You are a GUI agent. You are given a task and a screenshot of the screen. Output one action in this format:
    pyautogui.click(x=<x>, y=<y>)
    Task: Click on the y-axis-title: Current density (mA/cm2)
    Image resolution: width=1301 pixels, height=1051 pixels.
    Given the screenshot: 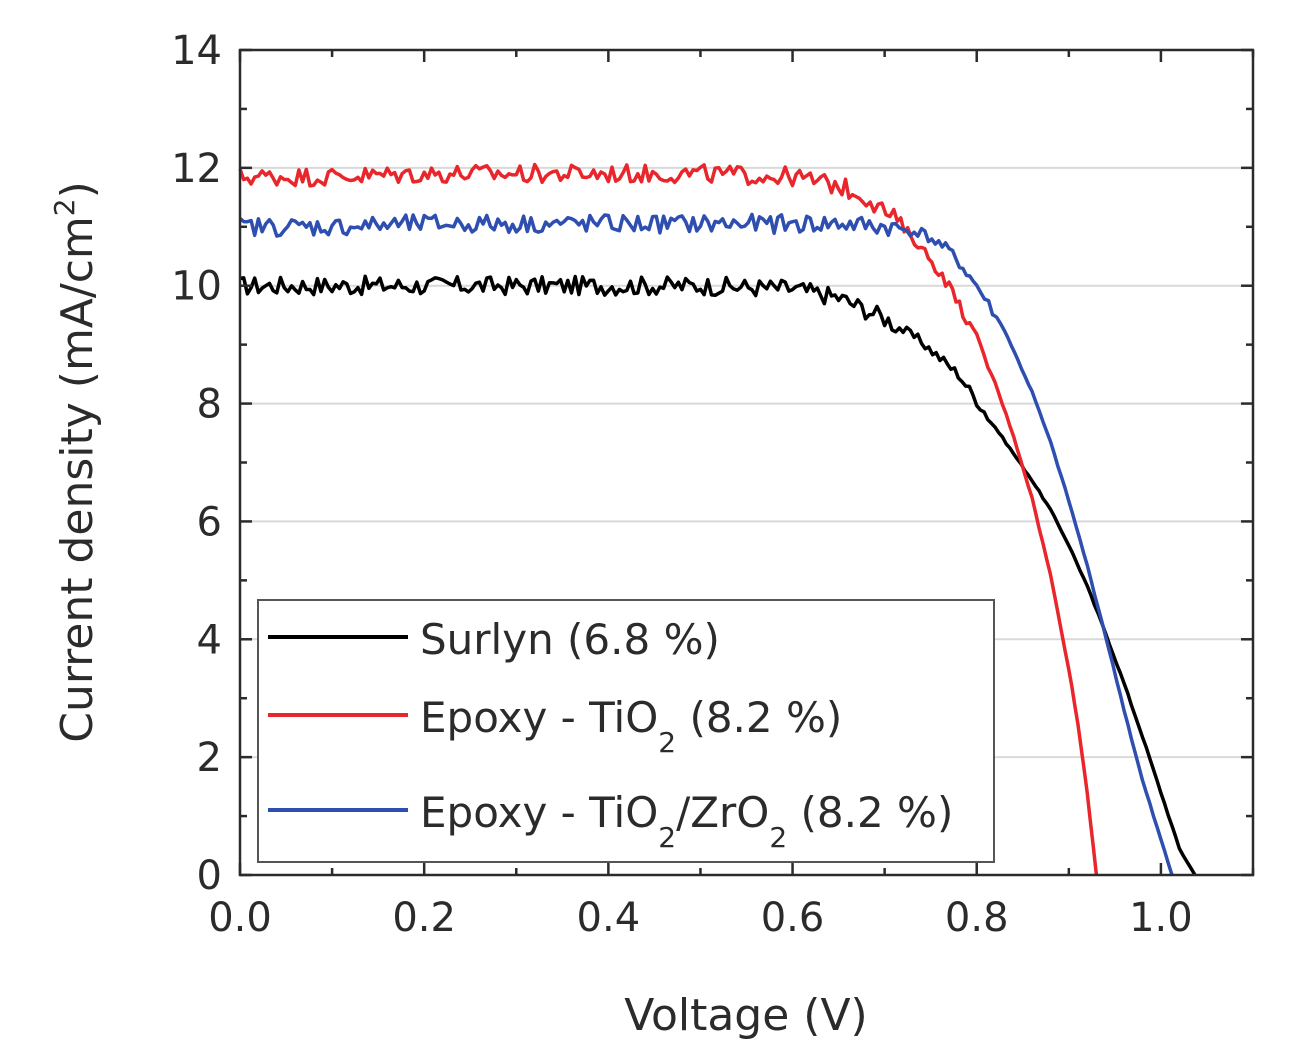 What is the action you would take?
    pyautogui.click(x=75, y=462)
    